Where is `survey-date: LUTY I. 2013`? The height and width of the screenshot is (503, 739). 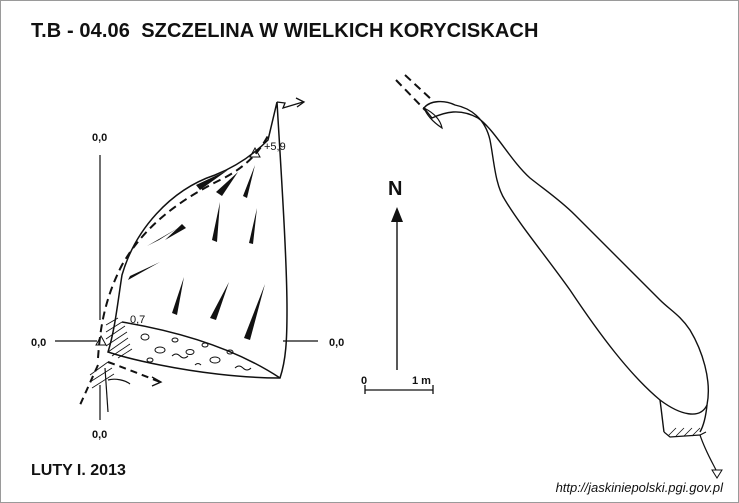 survey-date: LUTY I. 2013 is located at coordinates (78, 470).